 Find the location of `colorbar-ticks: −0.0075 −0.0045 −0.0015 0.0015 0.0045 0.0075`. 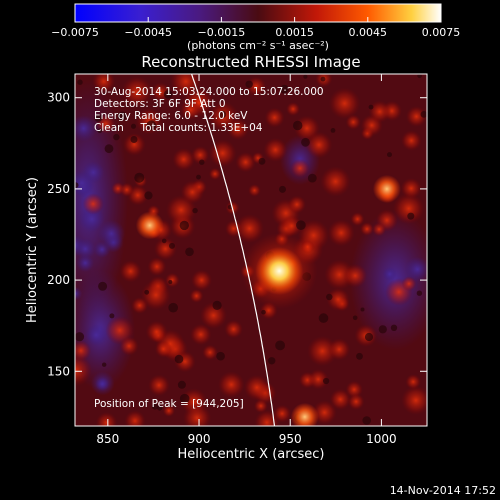

colorbar-ticks: −0.0075 −0.0045 −0.0015 0.0015 0.0045 0.0075 is located at coordinates (255, 28).